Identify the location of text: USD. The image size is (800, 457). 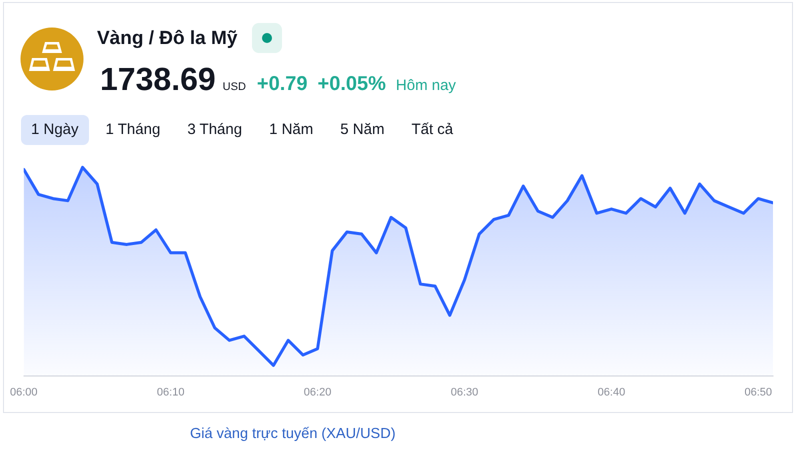
(234, 87).